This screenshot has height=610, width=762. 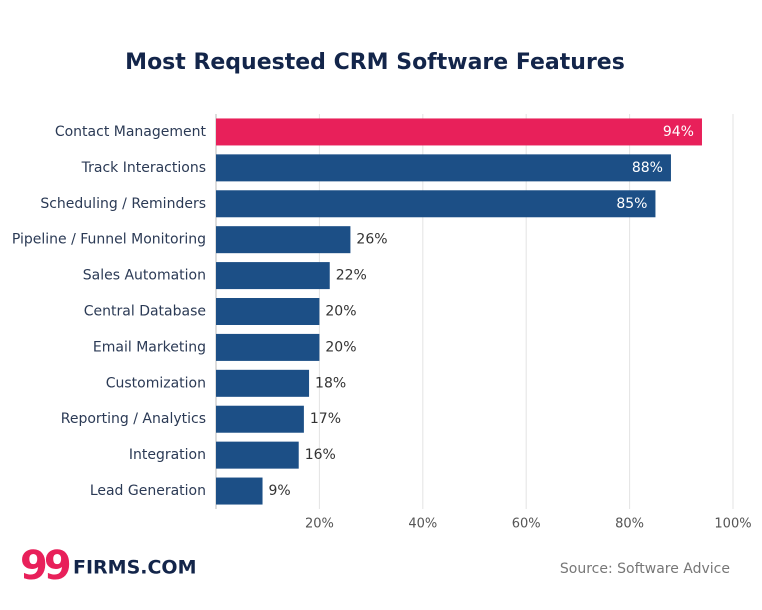 I want to click on y-tick-label: Pipeline / Funnel Monitoring, so click(x=109, y=240).